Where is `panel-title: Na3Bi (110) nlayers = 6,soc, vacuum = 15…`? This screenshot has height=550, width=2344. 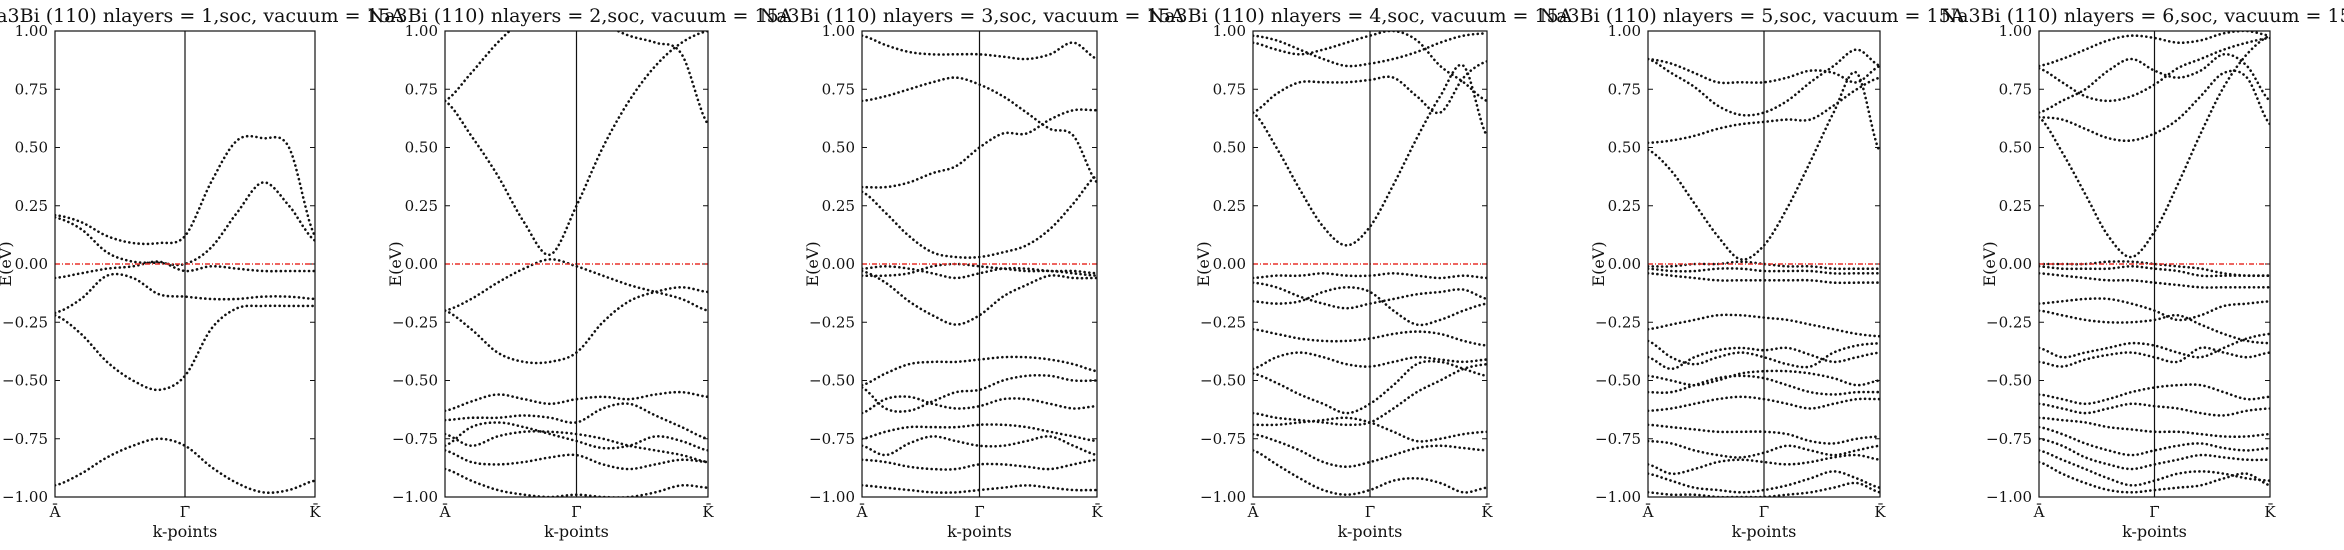
panel-title: Na3Bi (110) nlayers = 6,soc, vacuum = 15… is located at coordinates (2142, 16).